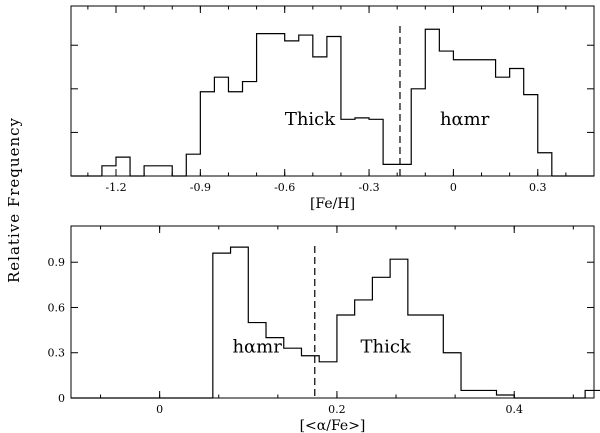 Image resolution: width=600 pixels, height=433 pixels. What do you see at coordinates (57, 353) in the screenshot?
I see `y-tick-label: 0.3` at bounding box center [57, 353].